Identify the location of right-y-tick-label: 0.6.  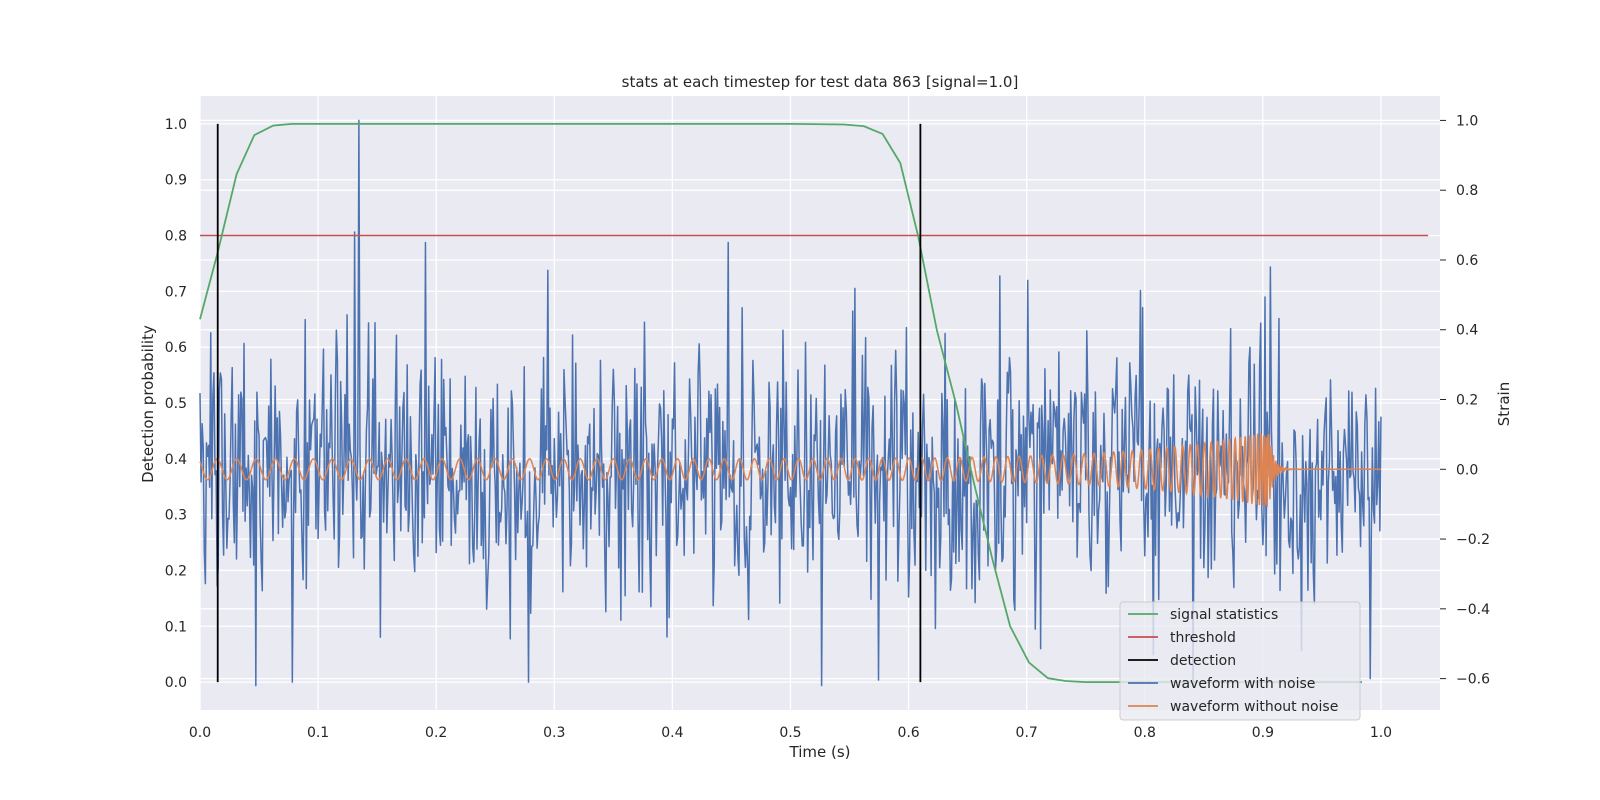
(1467, 261).